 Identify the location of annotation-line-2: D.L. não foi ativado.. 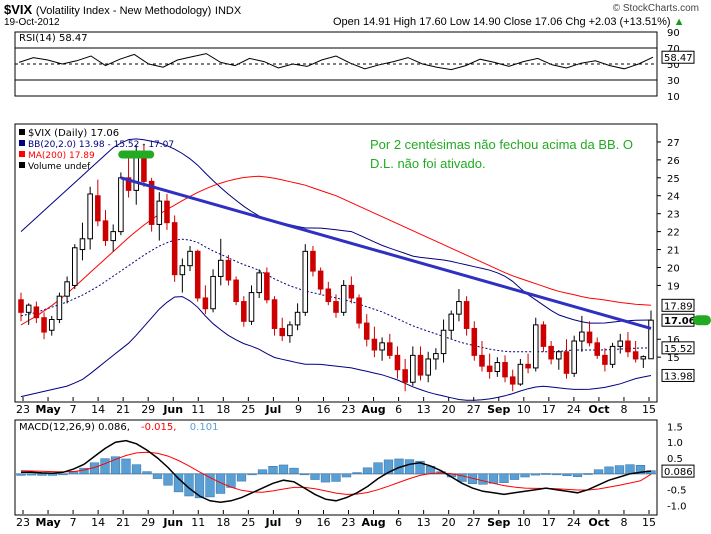
(428, 163).